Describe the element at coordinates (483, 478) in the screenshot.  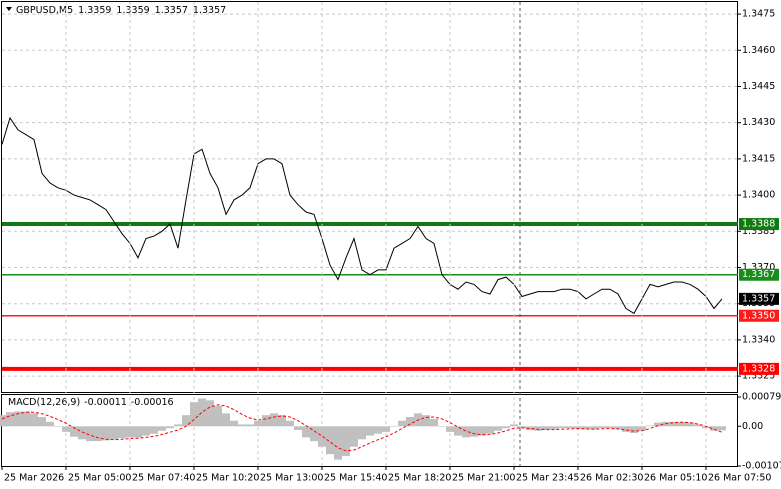
I see `x-tick-label: 25 Mar 21:00` at that location.